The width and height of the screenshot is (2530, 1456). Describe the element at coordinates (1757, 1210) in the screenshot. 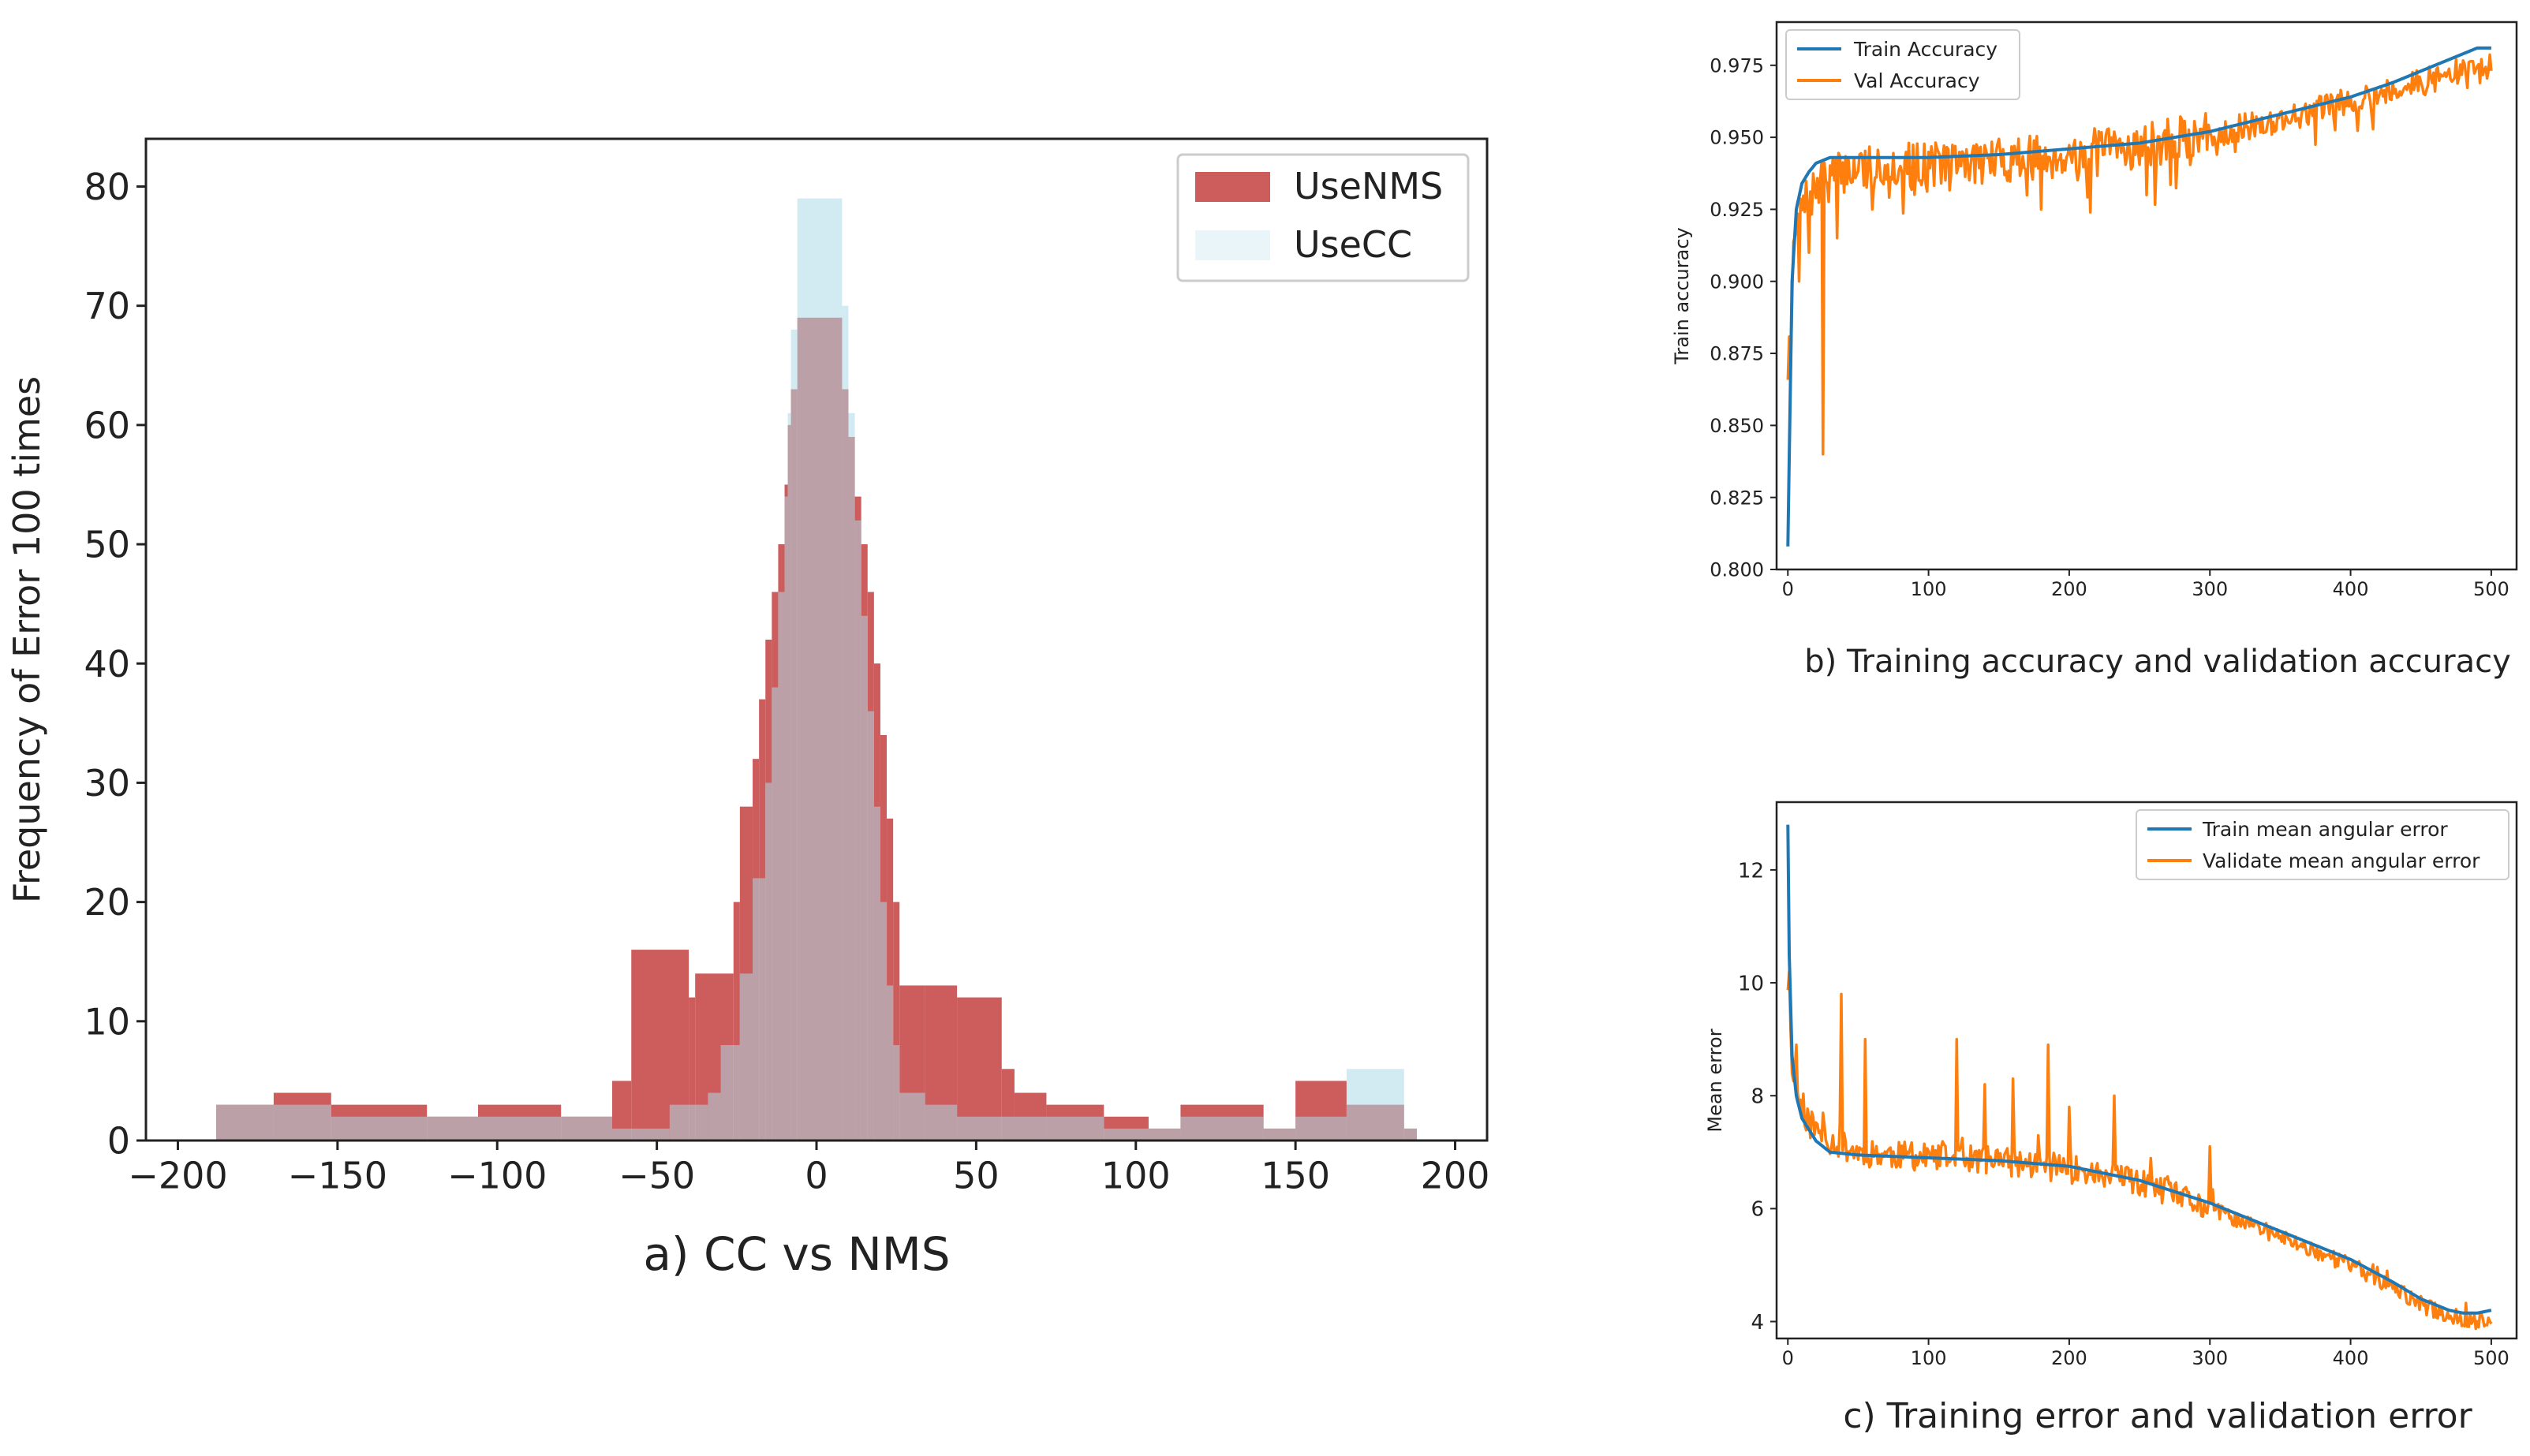

I see `error-y-tick-label: 6` at that location.